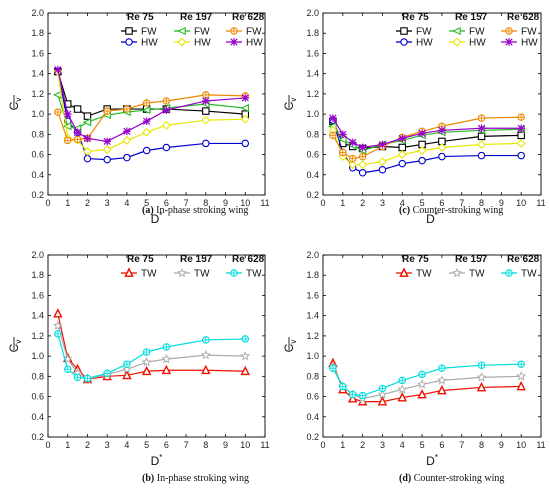 The width and height of the screenshot is (550, 488). Describe the element at coordinates (322, 445) in the screenshot. I see `x-tick-label: 0` at that location.